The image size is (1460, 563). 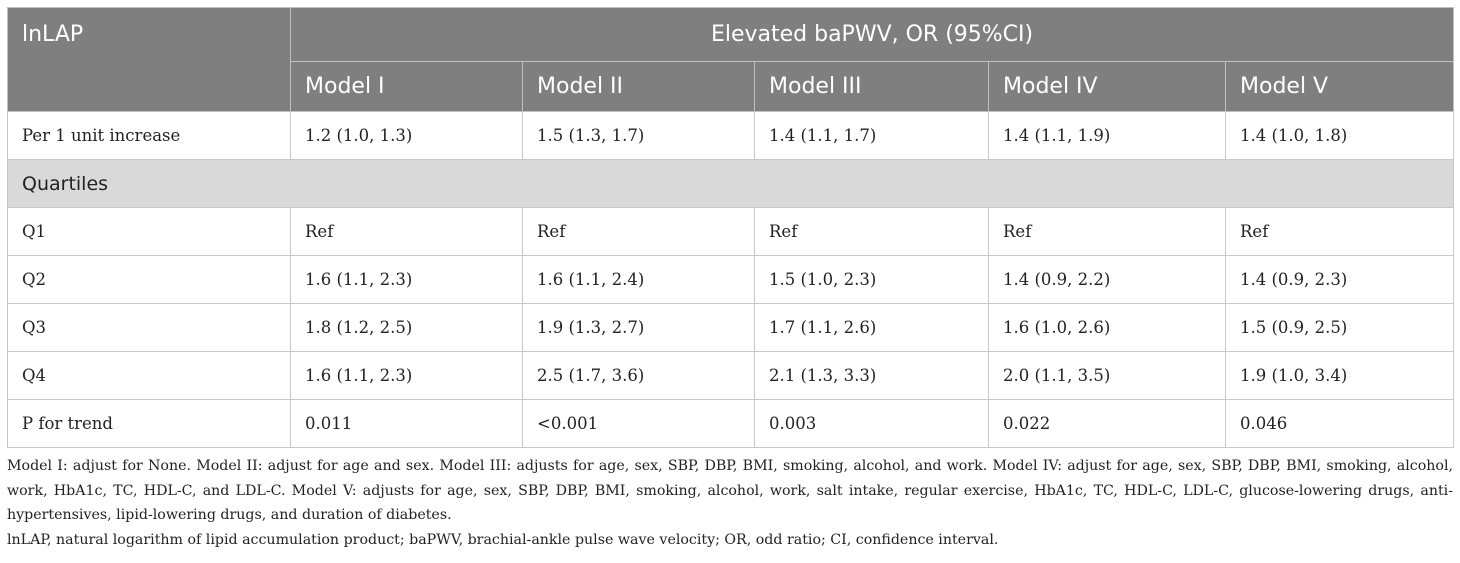 I want to click on table-cell: 2.1 (1.3, 3.3), so click(x=871, y=375).